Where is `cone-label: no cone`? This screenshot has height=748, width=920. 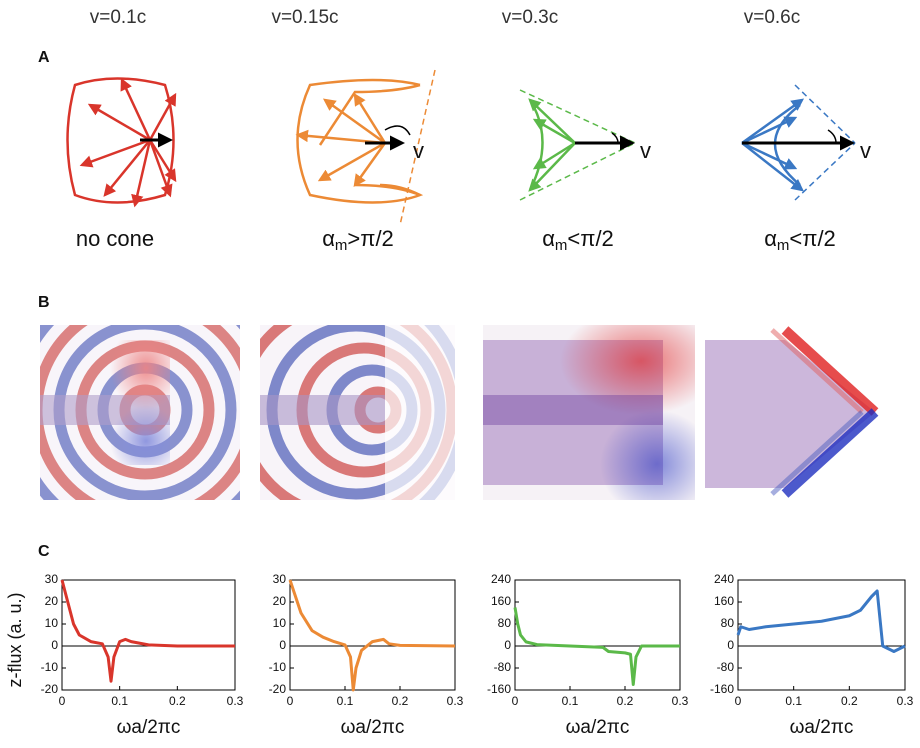
cone-label: no cone is located at coordinates (115, 238).